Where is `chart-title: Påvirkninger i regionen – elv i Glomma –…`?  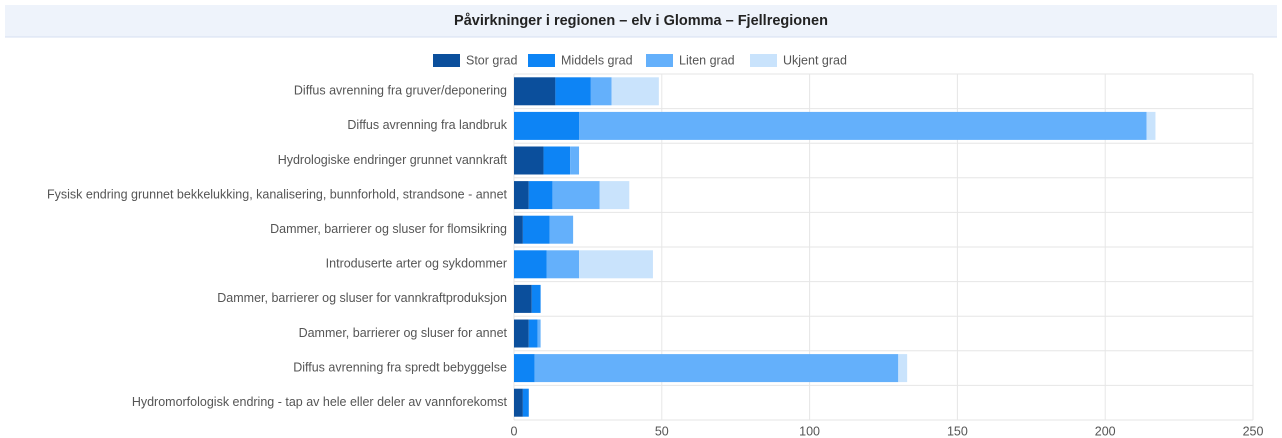
chart-title: Påvirkninger i regionen – elv i Glomma –… is located at coordinates (641, 21).